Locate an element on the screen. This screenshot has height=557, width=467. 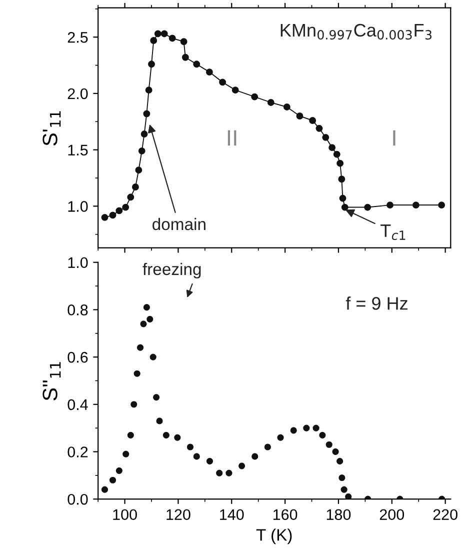
y-tick-label: 1.5 is located at coordinates (78, 150).